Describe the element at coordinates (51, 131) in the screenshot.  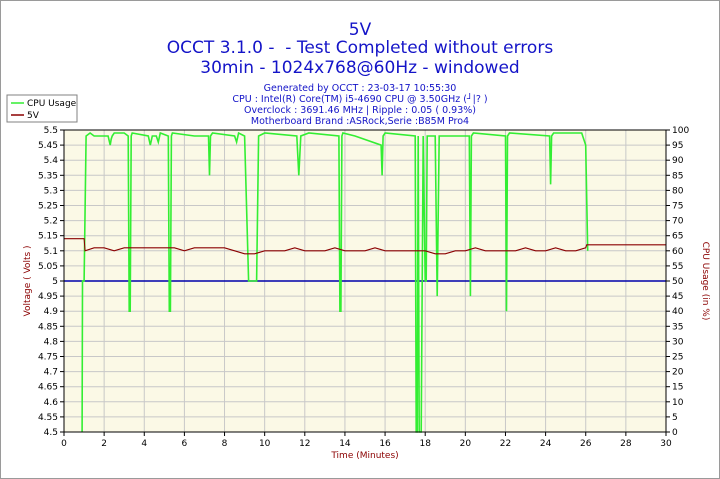
I see `y-tick-label: 5.5` at that location.